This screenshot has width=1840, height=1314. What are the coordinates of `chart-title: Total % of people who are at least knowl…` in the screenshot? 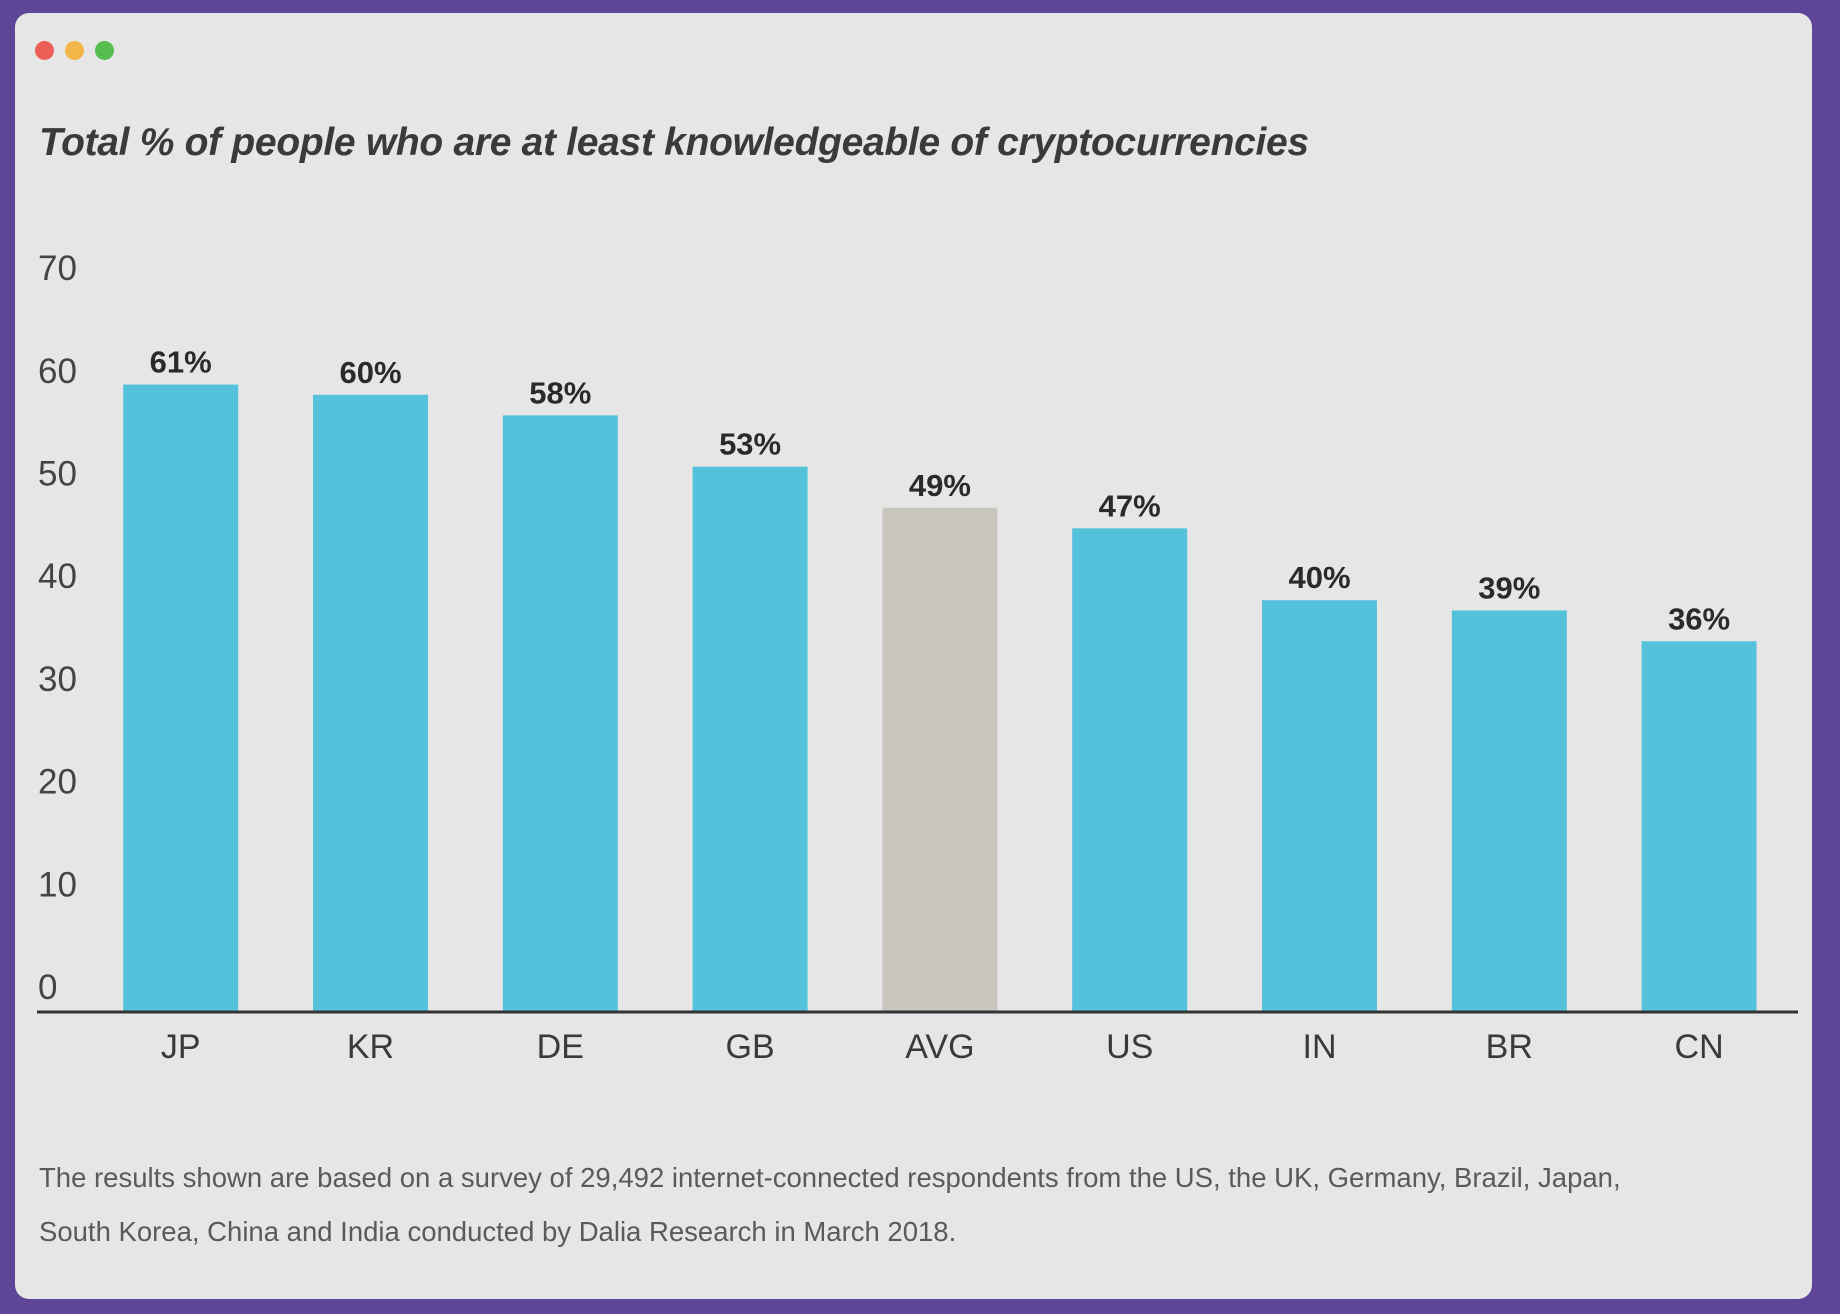 It's located at (674, 142).